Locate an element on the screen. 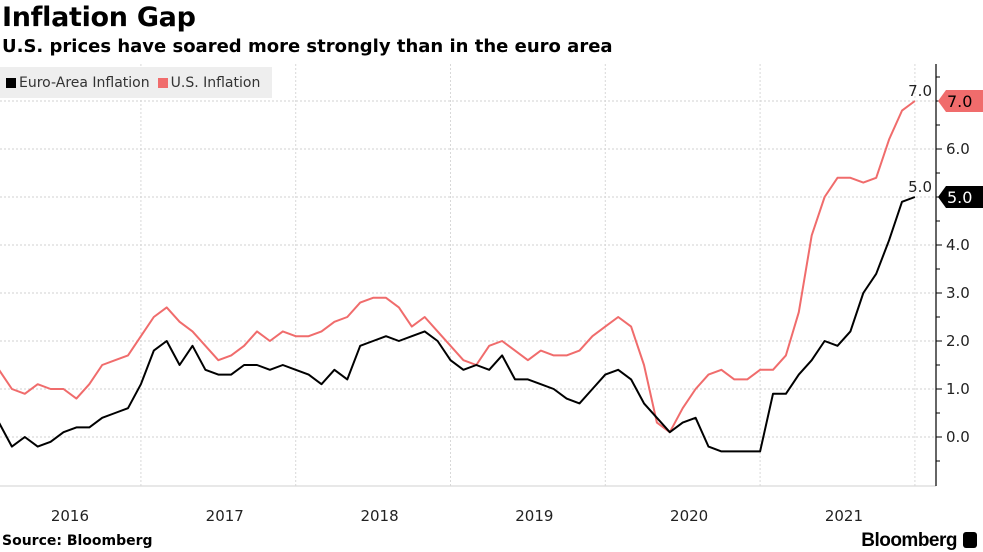  x-tick-label: 2017 is located at coordinates (225, 516).